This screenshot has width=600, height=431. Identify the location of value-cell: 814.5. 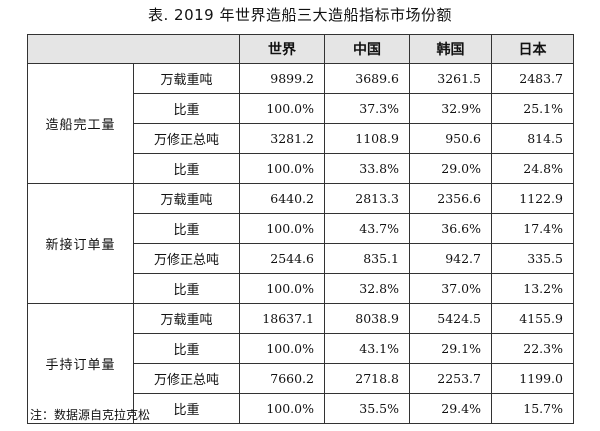
(532, 138).